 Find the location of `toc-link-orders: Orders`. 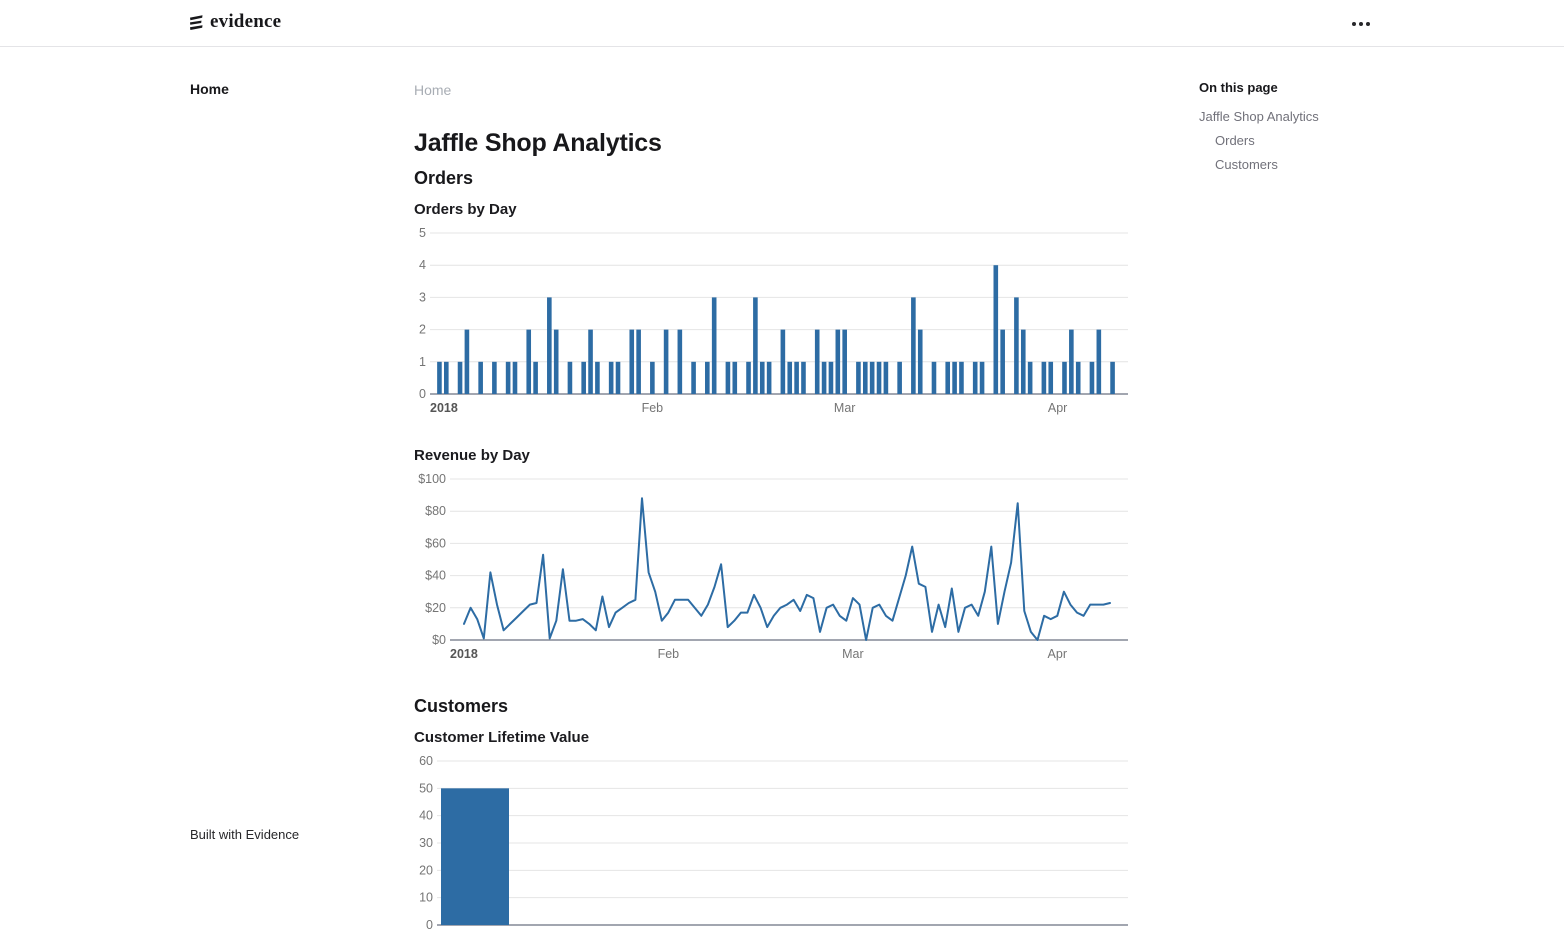

toc-link-orders: Orders is located at coordinates (1235, 140).